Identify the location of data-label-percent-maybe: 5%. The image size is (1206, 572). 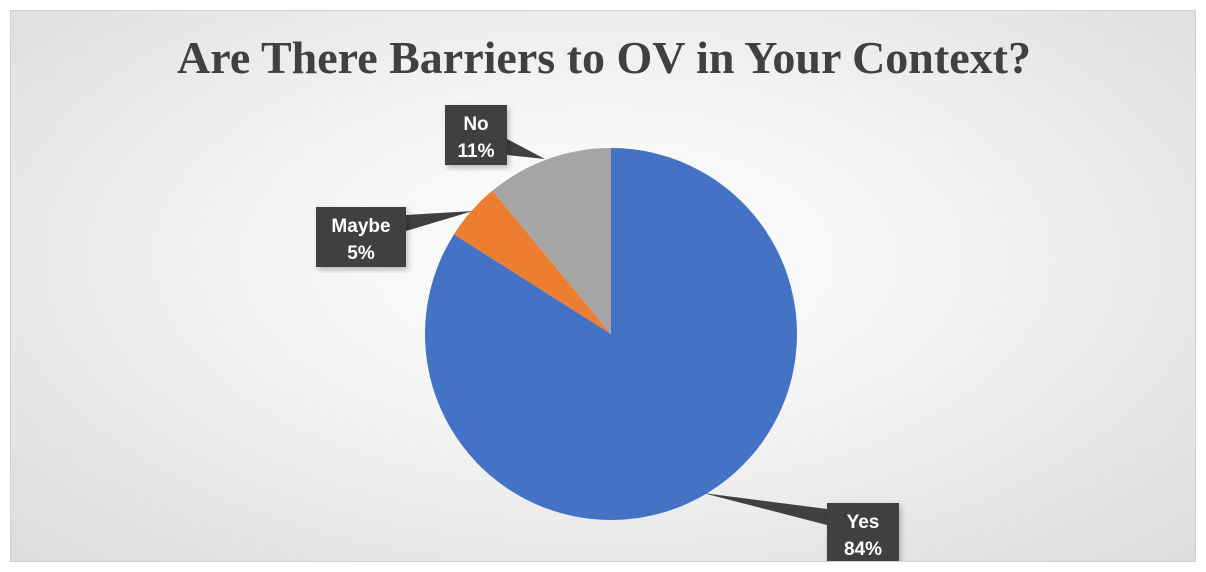
(361, 253).